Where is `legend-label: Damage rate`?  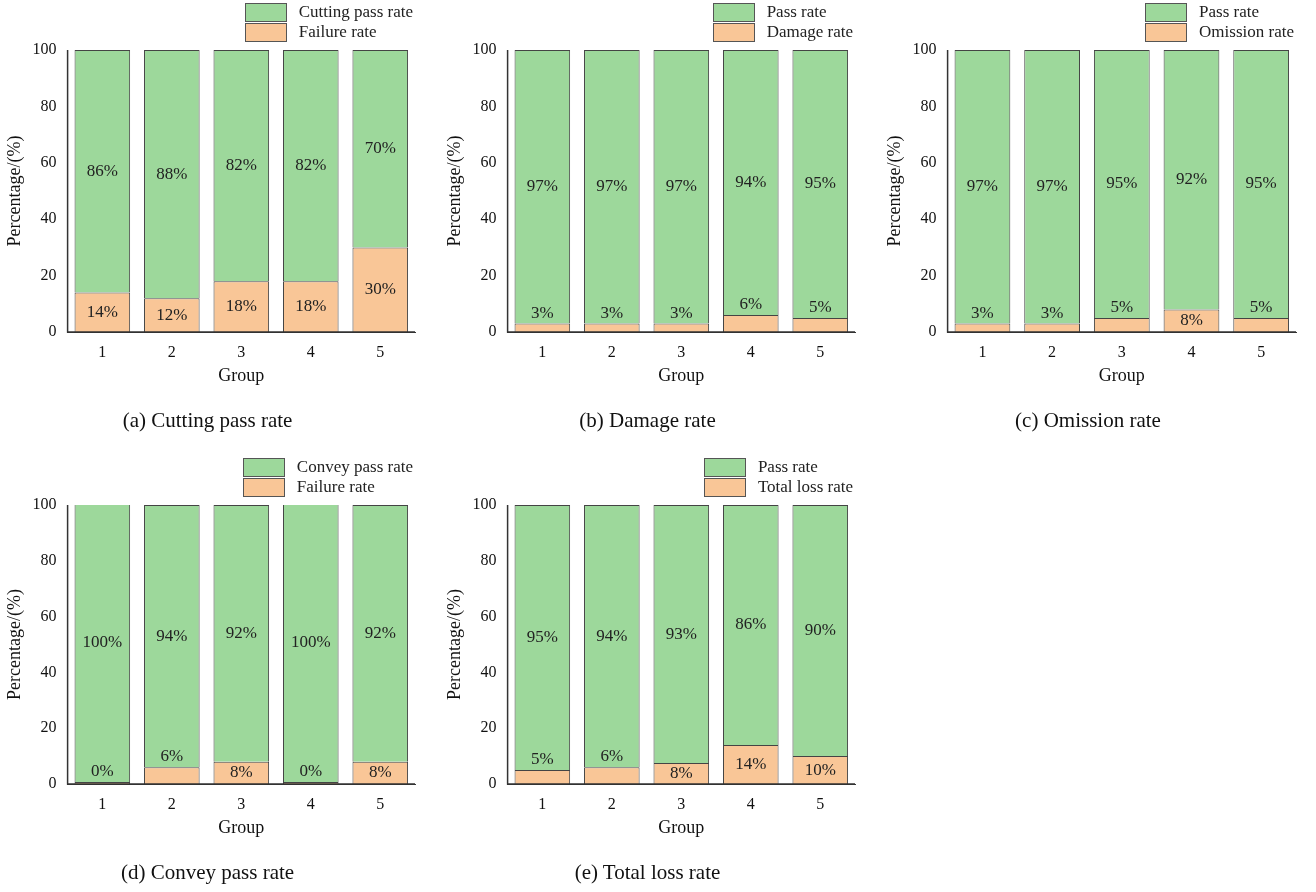 legend-label: Damage rate is located at coordinates (809, 32).